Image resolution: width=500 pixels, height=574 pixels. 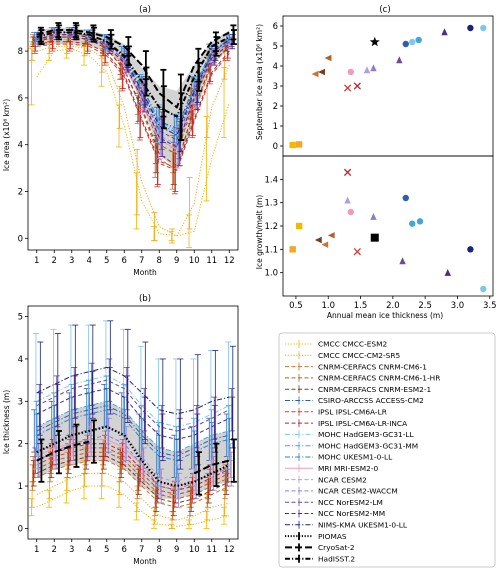 I want to click on legend-entry: NCAR CESM2, so click(x=326, y=479).